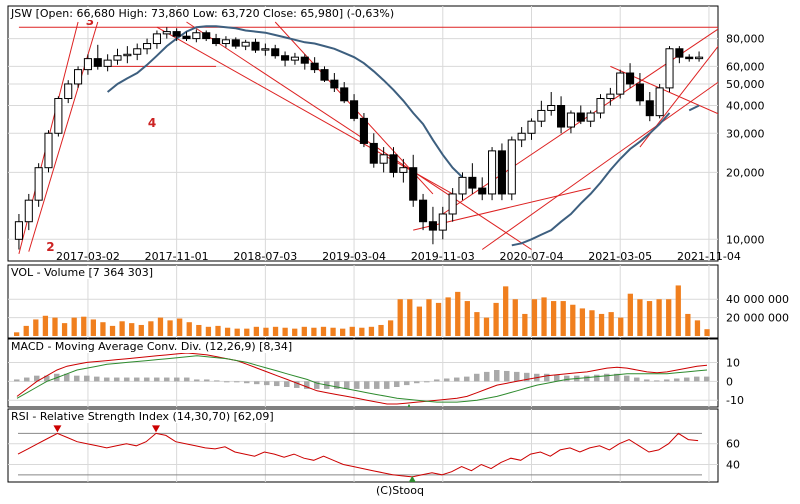  I want to click on rsi-panel, so click(359, 453).